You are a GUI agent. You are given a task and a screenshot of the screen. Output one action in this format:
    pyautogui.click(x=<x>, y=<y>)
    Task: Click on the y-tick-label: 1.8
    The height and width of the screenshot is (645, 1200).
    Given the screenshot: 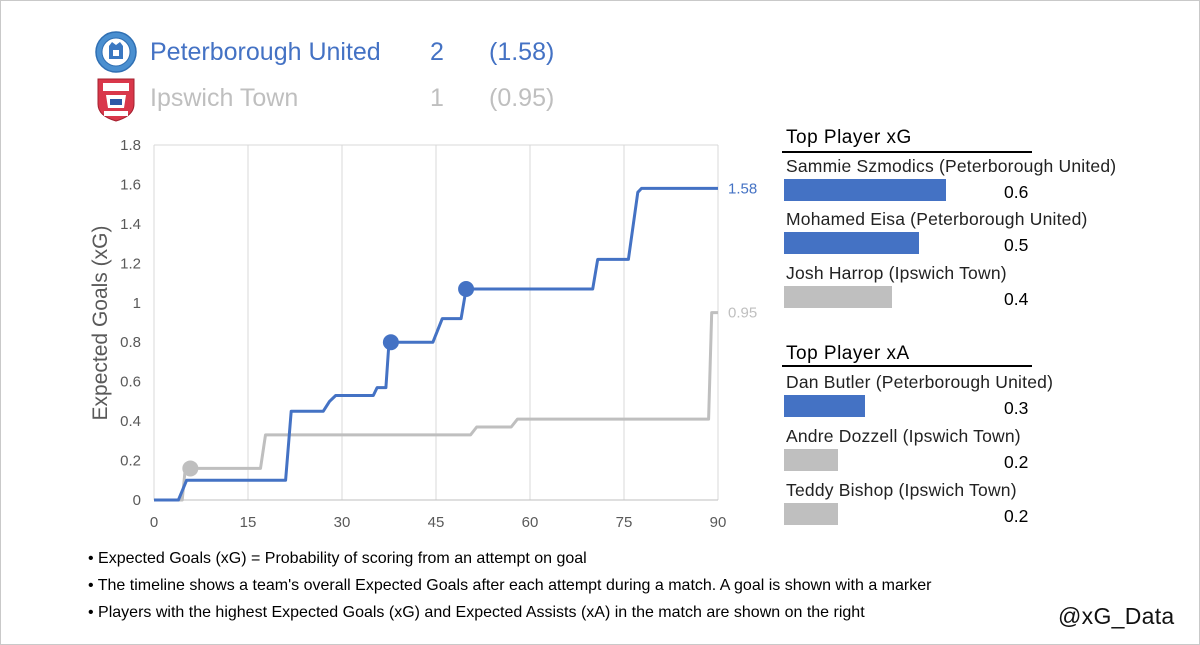 What is the action you would take?
    pyautogui.click(x=130, y=145)
    